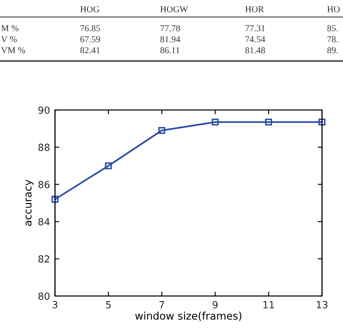 The image size is (343, 329). What do you see at coordinates (90, 39) in the screenshot?
I see `text: 67.59` at bounding box center [90, 39].